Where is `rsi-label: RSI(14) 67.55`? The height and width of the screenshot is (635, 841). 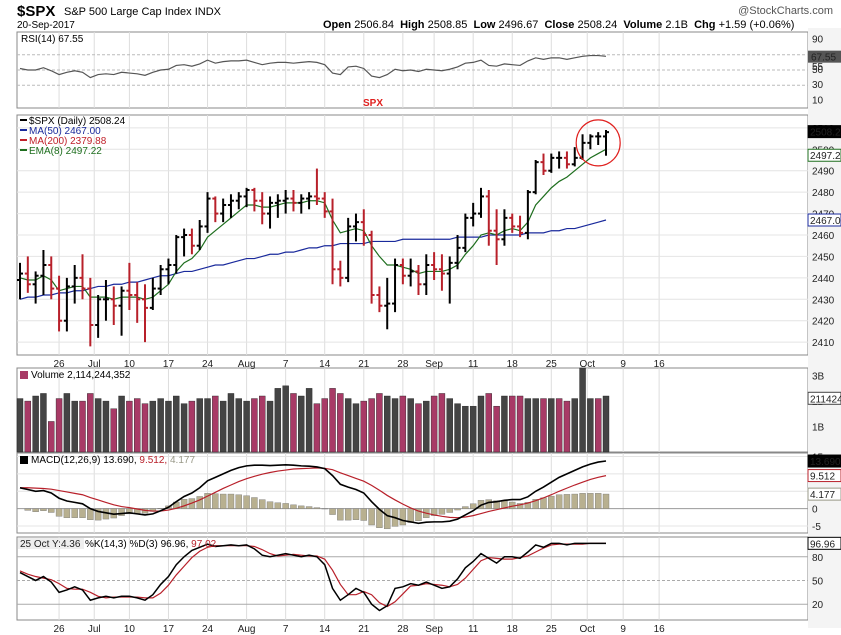
rsi-label: RSI(14) 67.55 is located at coordinates (52, 39).